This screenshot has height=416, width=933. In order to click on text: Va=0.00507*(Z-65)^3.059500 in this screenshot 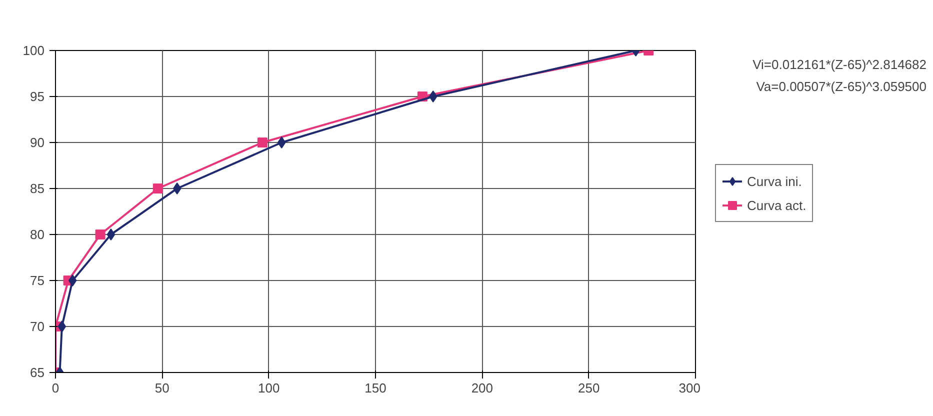, I will do `click(841, 86)`.